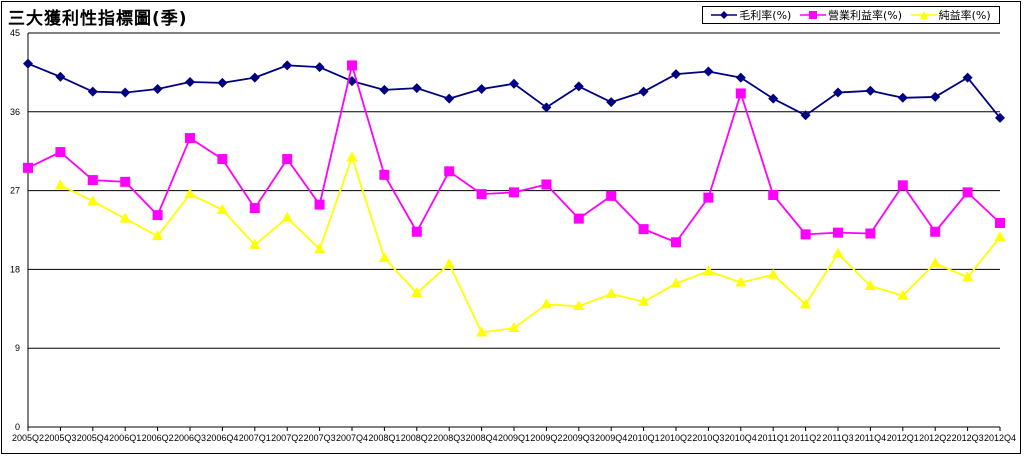 The width and height of the screenshot is (1024, 457). What do you see at coordinates (17, 427) in the screenshot?
I see `y-tick-label: 0` at bounding box center [17, 427].